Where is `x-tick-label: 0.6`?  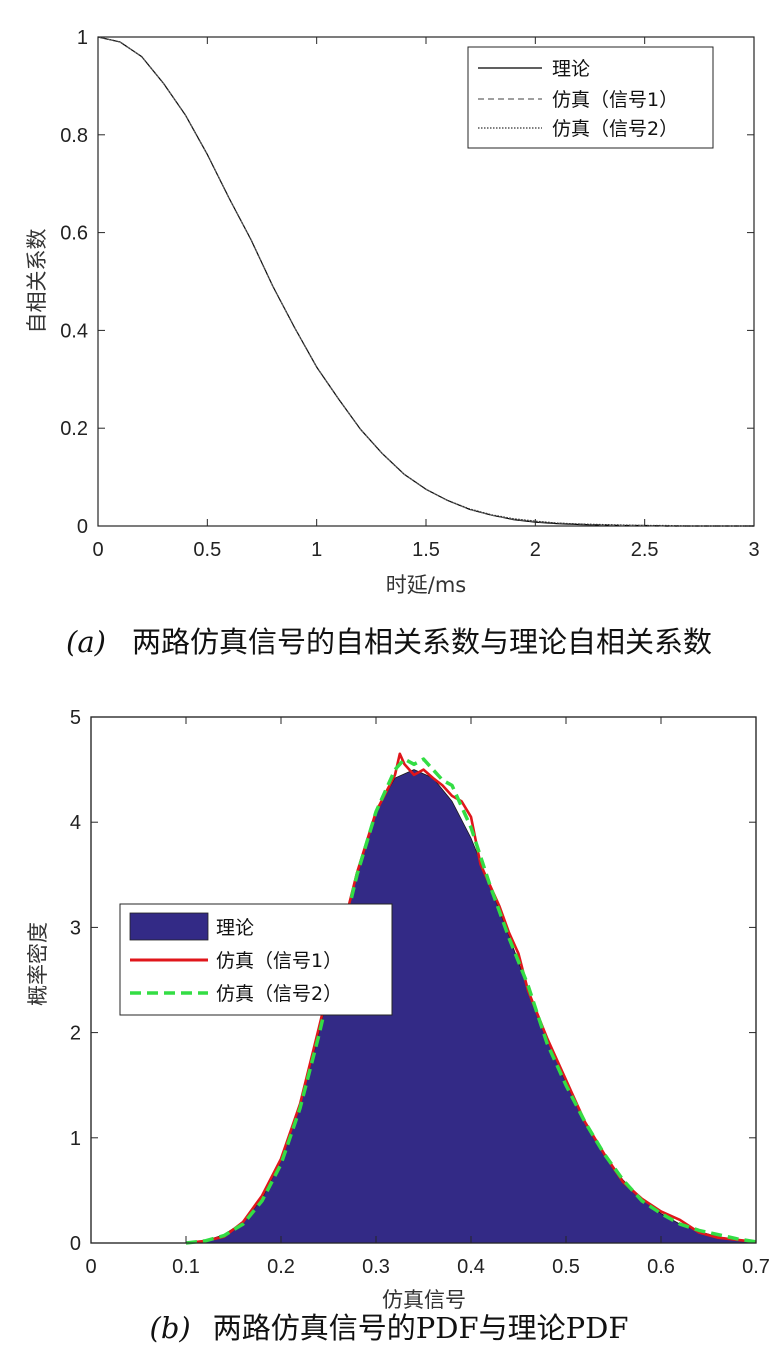
x-tick-label: 0.6 is located at coordinates (661, 1267).